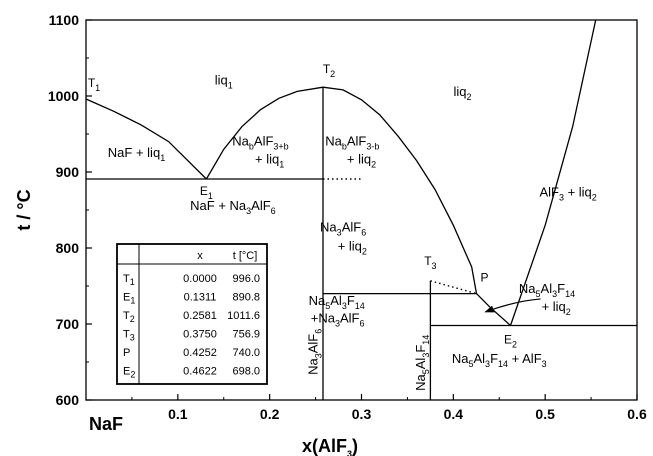  Describe the element at coordinates (545, 414) in the screenshot. I see `x-tick-label: 0.5` at that location.